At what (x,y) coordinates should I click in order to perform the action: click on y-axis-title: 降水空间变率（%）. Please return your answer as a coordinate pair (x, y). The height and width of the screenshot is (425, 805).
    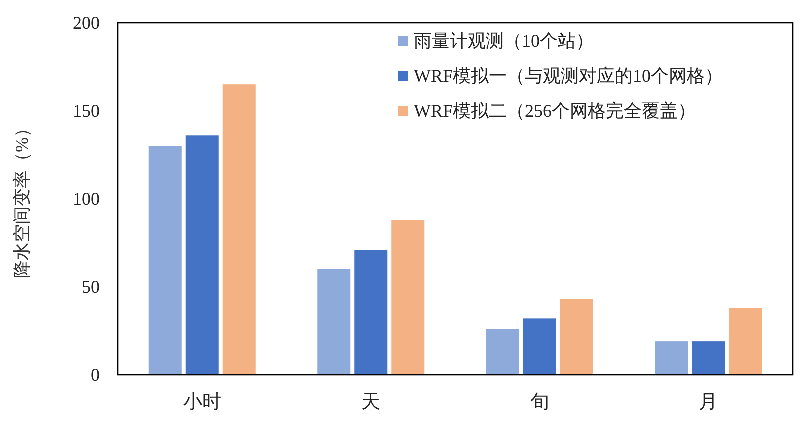
    Looking at the image, I should click on (22, 199).